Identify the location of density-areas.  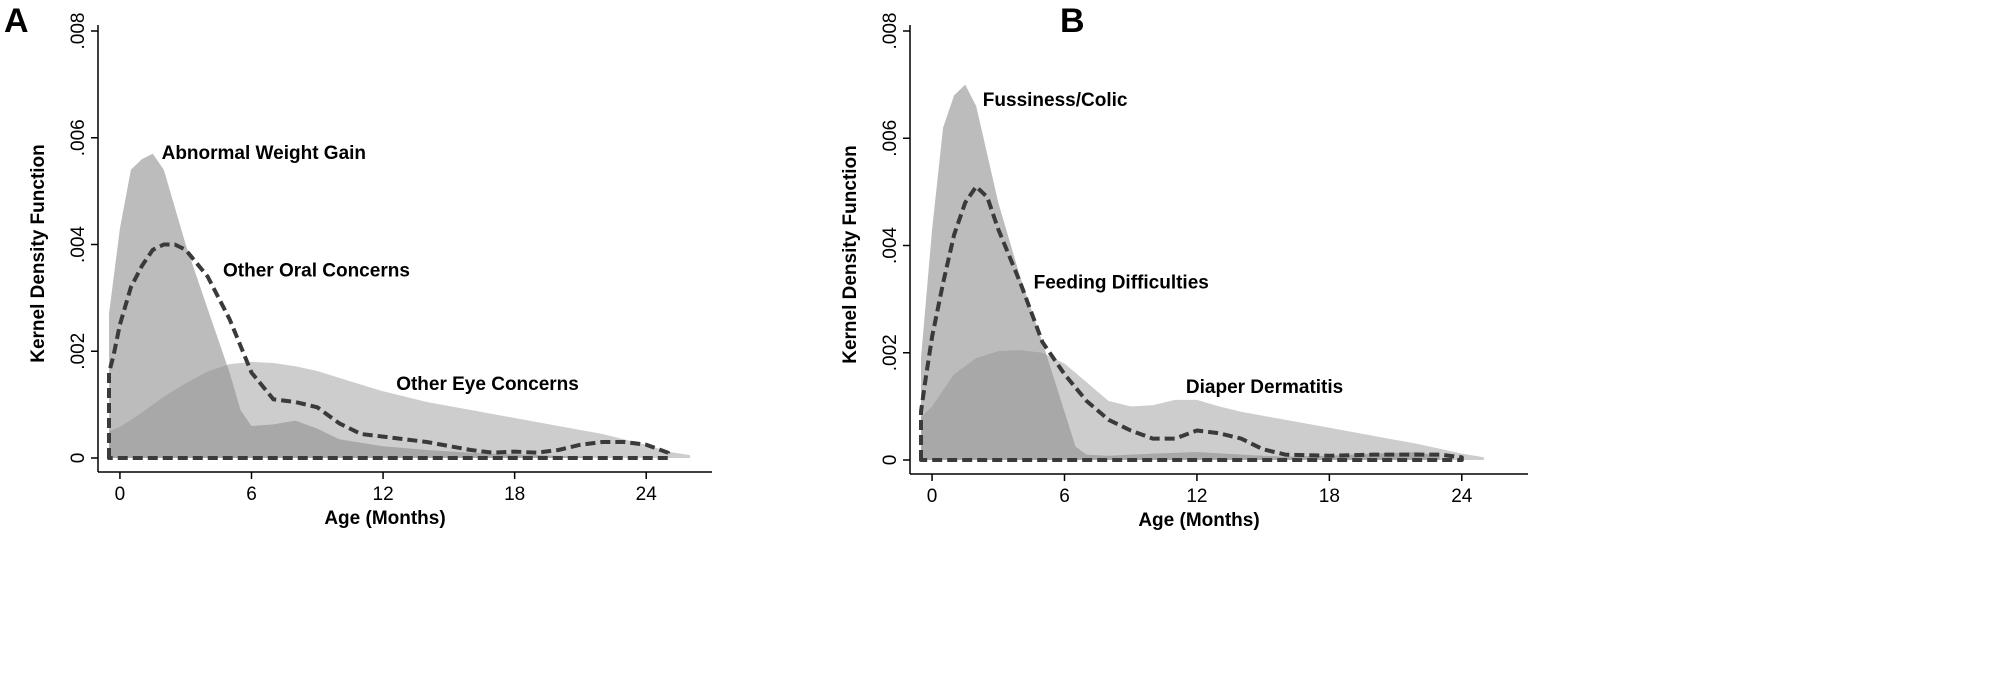
(400, 306).